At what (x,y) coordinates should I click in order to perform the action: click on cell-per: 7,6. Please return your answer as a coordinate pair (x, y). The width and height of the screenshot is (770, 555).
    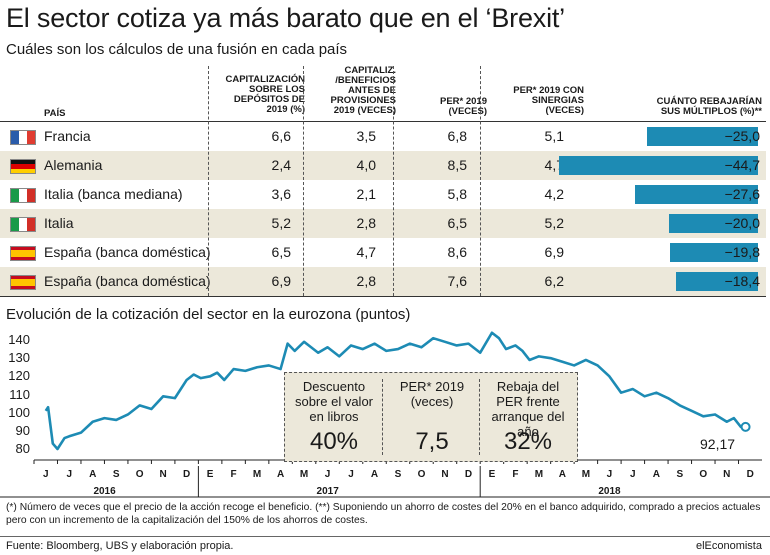
    Looking at the image, I should click on (457, 281).